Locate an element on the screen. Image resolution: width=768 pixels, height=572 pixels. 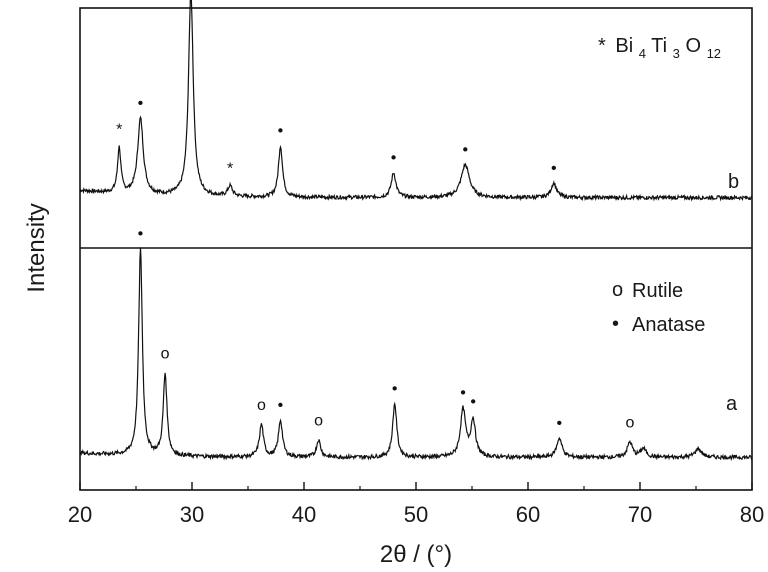
x-tick-label: 70 is located at coordinates (640, 514).